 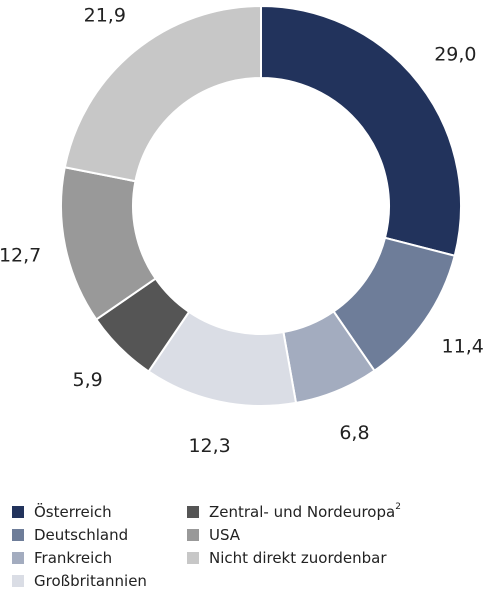 I want to click on legend-text: Frankreich, so click(x=73, y=558).